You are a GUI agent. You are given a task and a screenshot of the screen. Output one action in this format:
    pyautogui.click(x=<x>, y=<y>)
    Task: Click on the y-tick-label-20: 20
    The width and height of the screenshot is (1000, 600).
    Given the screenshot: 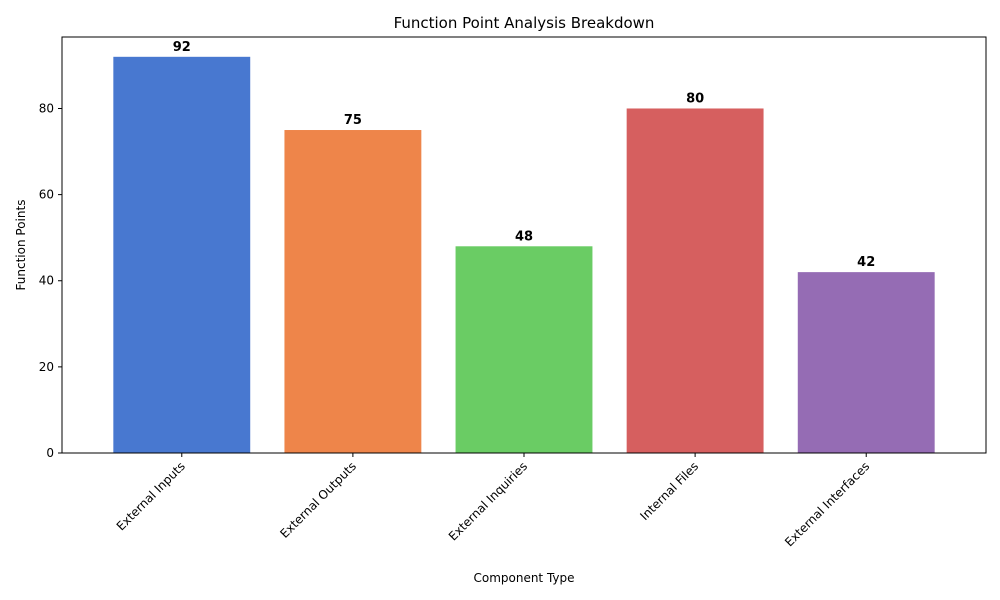 What is the action you would take?
    pyautogui.click(x=46, y=367)
    